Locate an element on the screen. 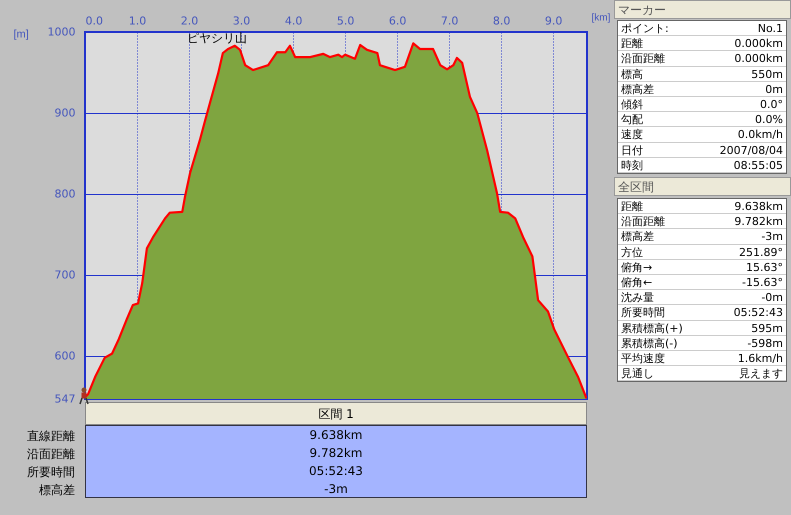  text: 累積標高(+) is located at coordinates (652, 327).